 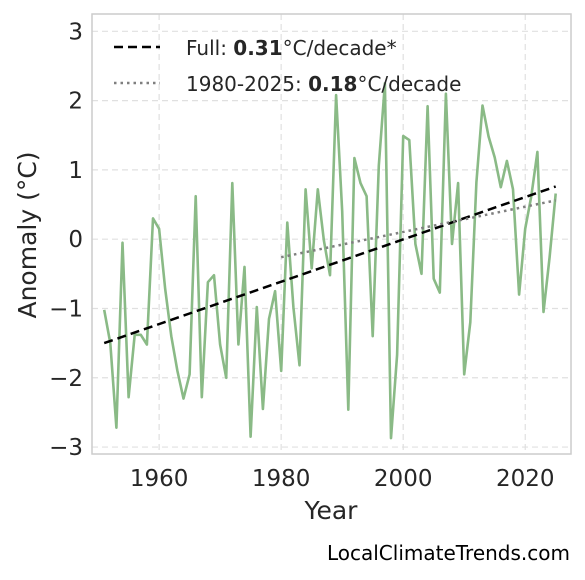 I want to click on x-tick-label: 1960, so click(x=159, y=479).